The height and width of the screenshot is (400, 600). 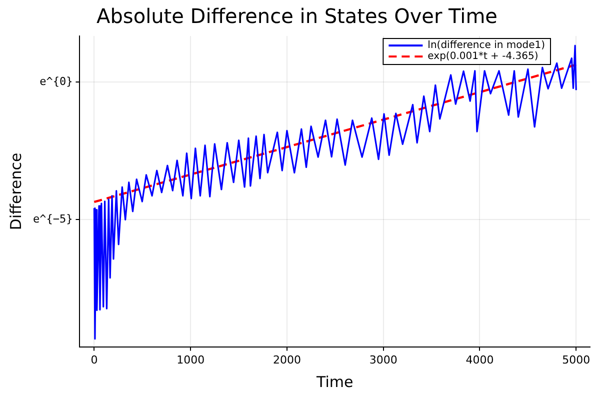 I want to click on x-tick-label: 2000, so click(x=286, y=359).